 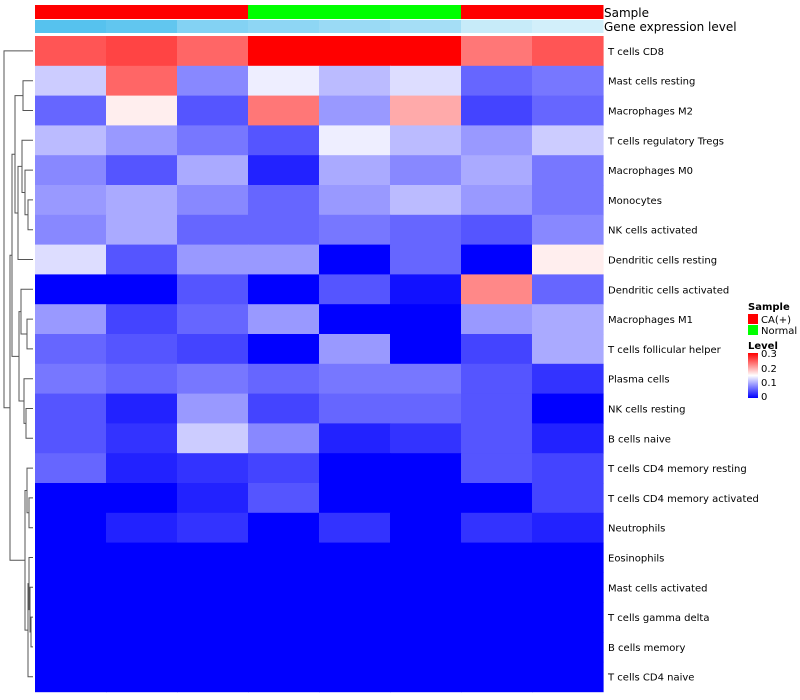 What do you see at coordinates (779, 331) in the screenshot?
I see `legend-label-normal: Normal` at bounding box center [779, 331].